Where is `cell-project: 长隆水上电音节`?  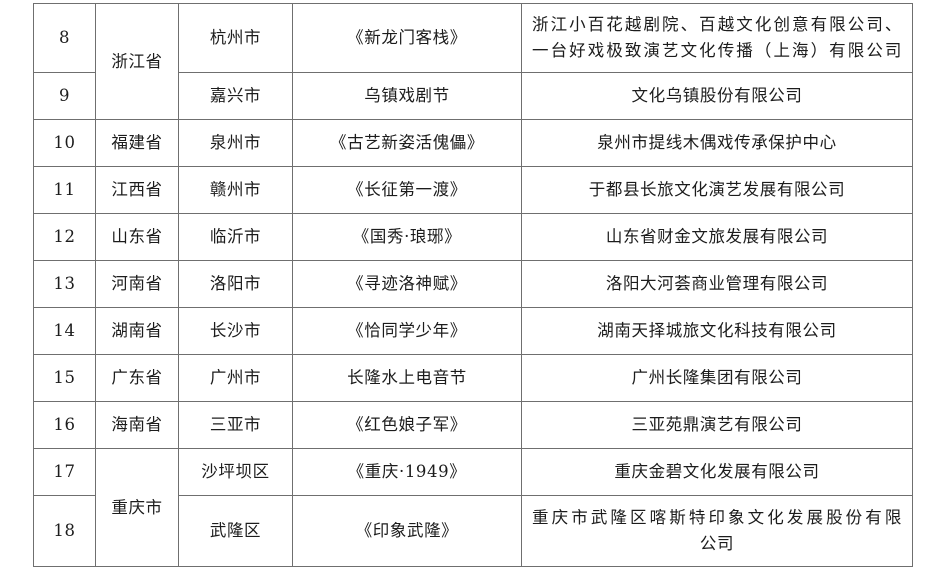
cell-project: 长隆水上电音节 is located at coordinates (407, 378).